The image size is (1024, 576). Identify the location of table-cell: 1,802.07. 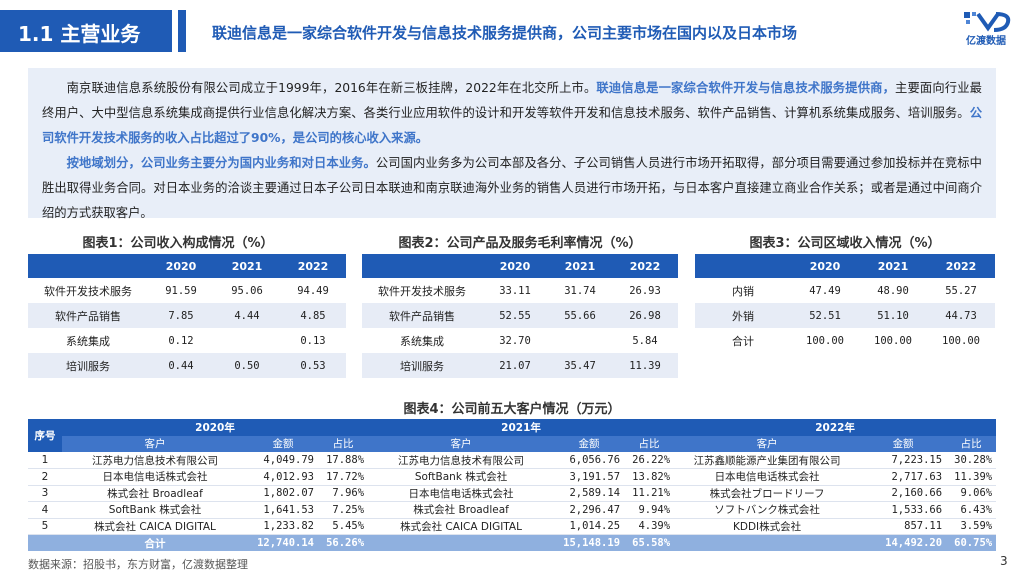
(283, 493).